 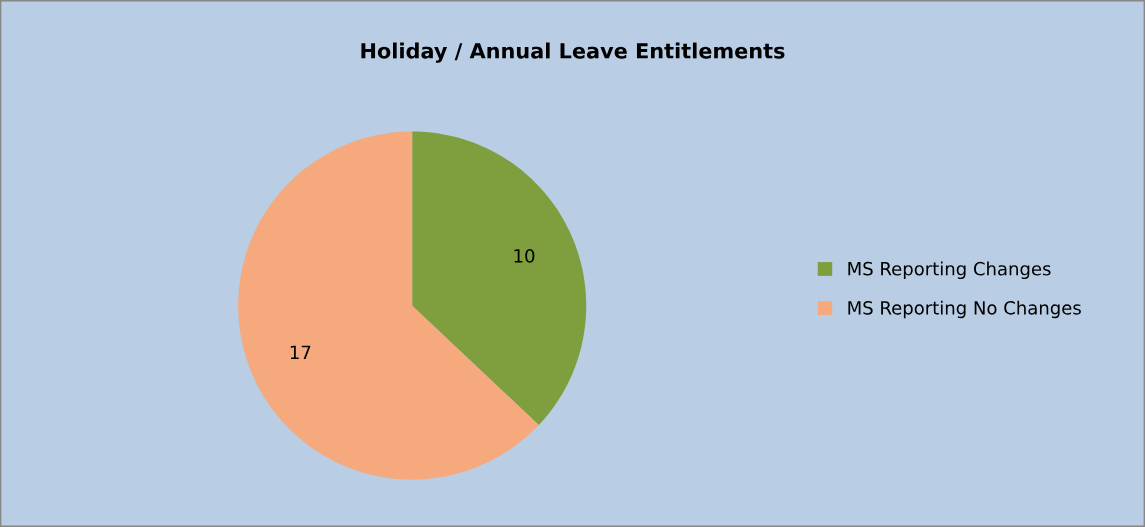 What do you see at coordinates (964, 309) in the screenshot?
I see `legend-label: MS Reporting No Changes` at bounding box center [964, 309].